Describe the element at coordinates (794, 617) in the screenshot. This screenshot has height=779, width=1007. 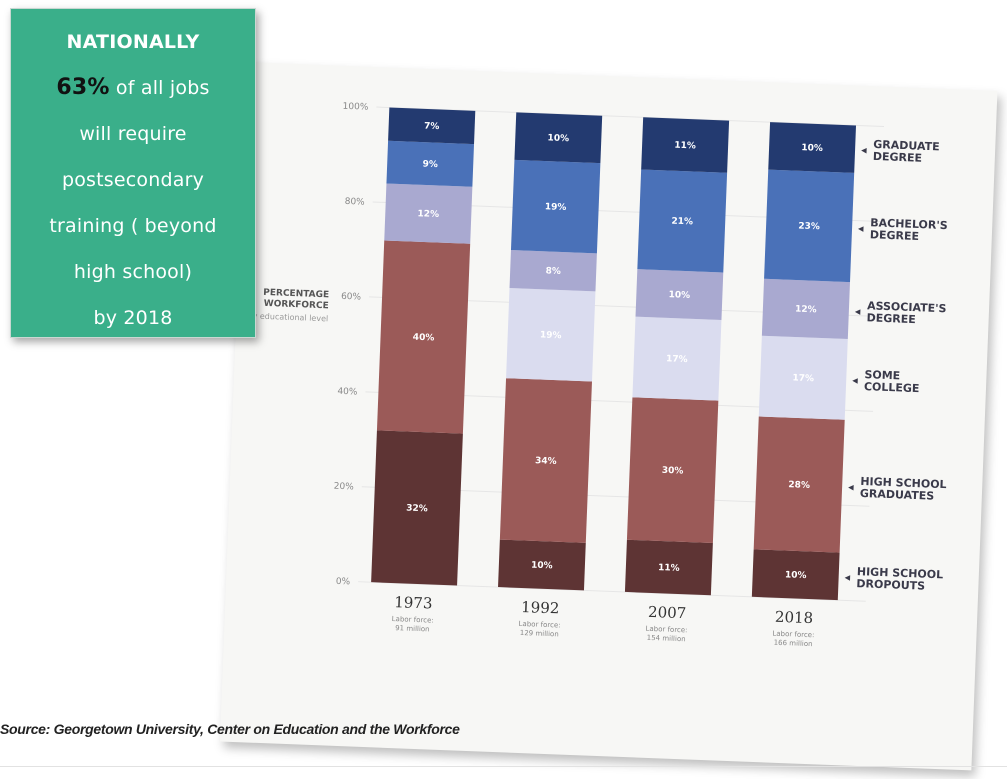
I see `x-tick-label: 2018` at that location.